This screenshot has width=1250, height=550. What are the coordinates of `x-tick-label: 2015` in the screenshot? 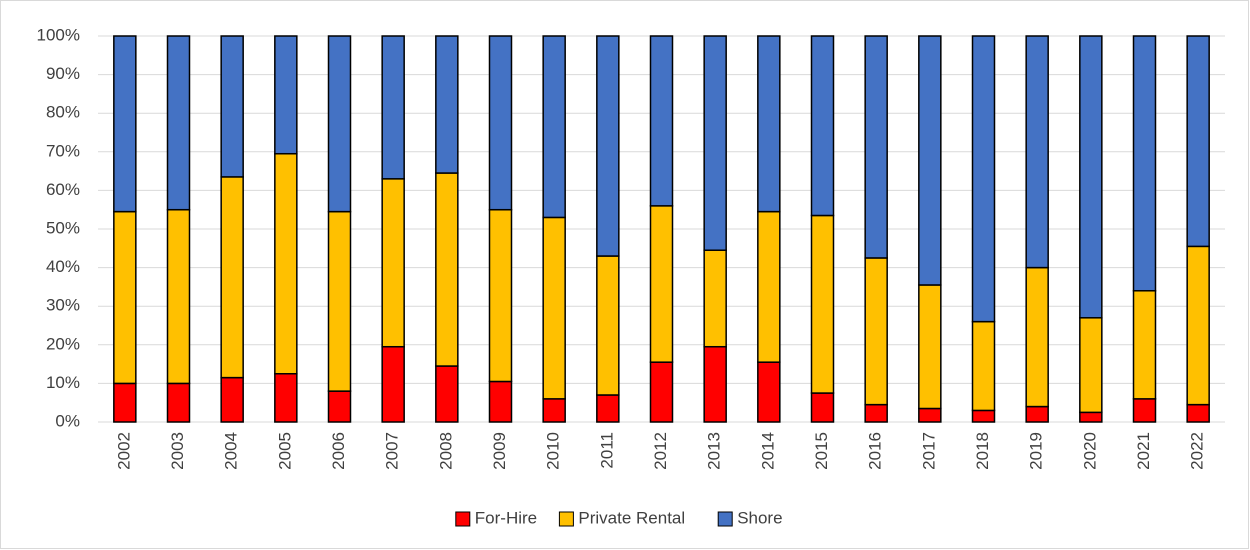 It's located at (821, 451).